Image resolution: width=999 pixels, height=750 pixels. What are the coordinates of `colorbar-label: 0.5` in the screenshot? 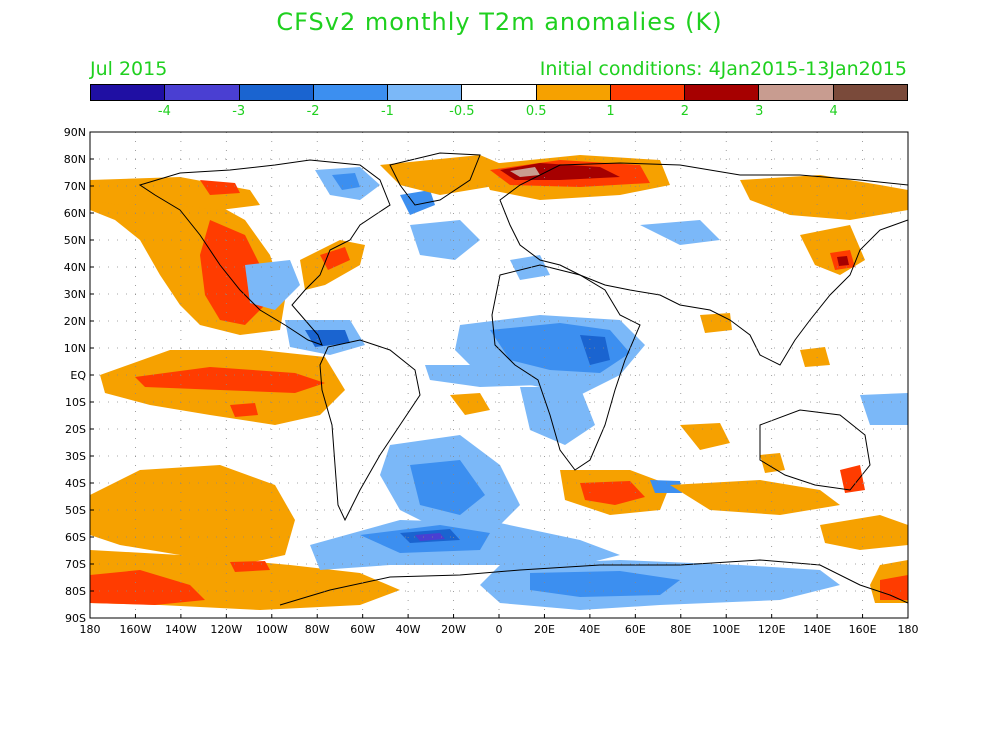 It's located at (536, 111).